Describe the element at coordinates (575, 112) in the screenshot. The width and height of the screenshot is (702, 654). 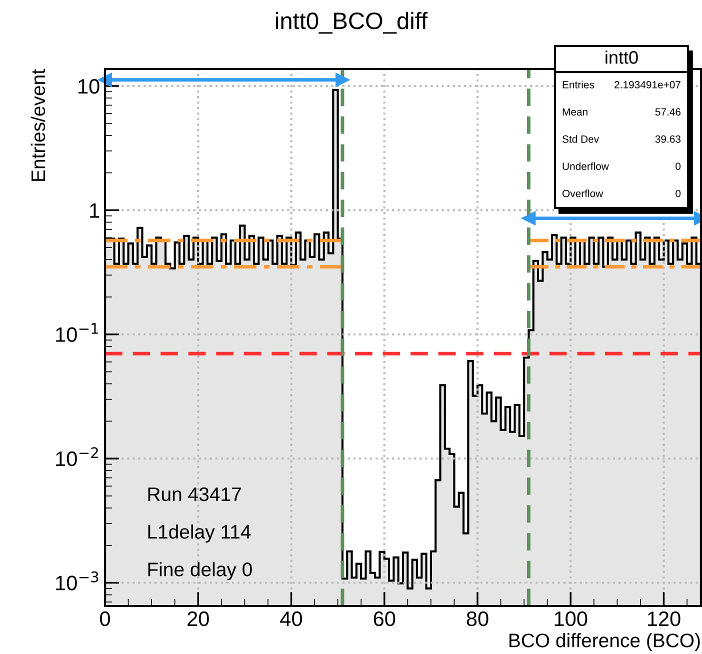
I see `annotation: Mean` at that location.